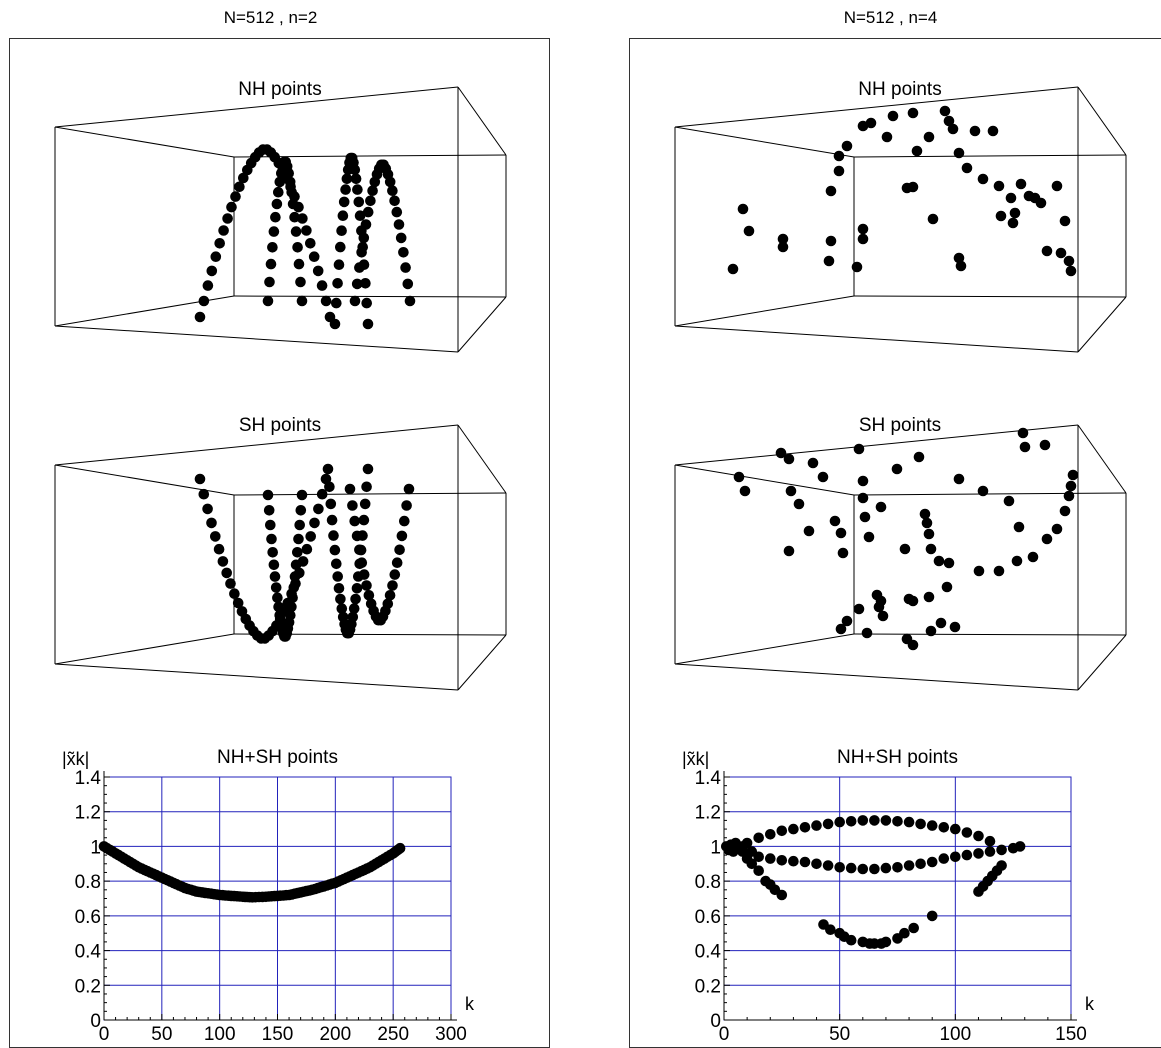 The width and height of the screenshot is (1161, 1048). Describe the element at coordinates (252, 872) in the screenshot. I see `left-points` at that location.